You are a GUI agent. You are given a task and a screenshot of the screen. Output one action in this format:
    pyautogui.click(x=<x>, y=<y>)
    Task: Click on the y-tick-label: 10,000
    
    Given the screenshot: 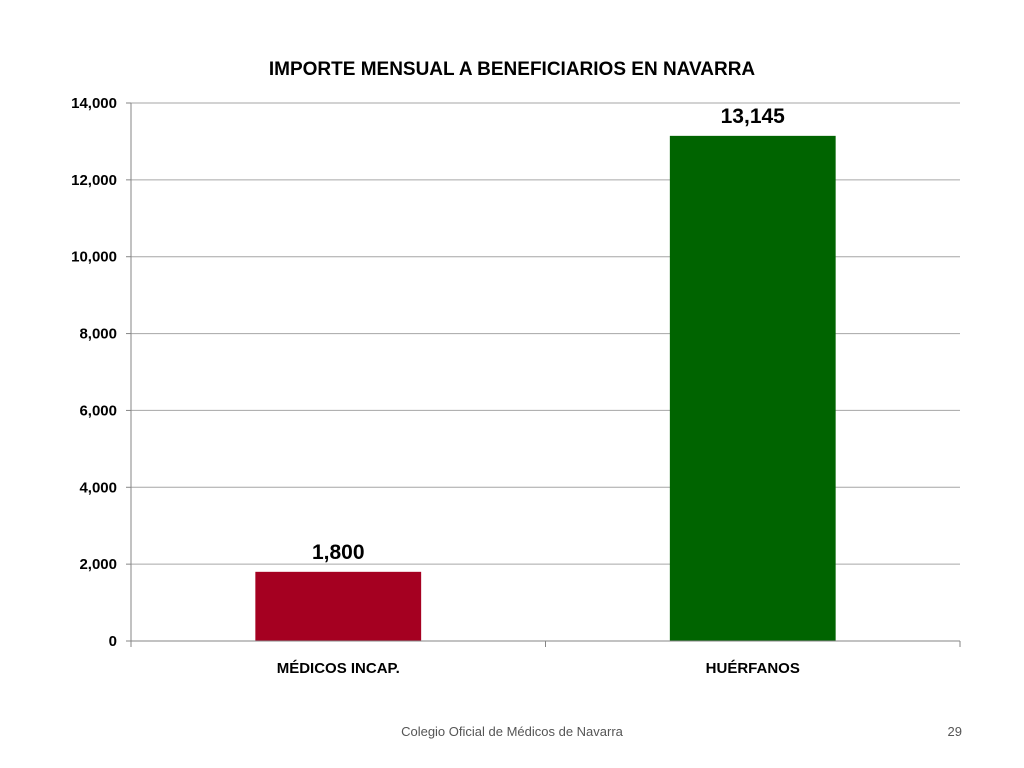 What is the action you would take?
    pyautogui.click(x=94, y=257)
    